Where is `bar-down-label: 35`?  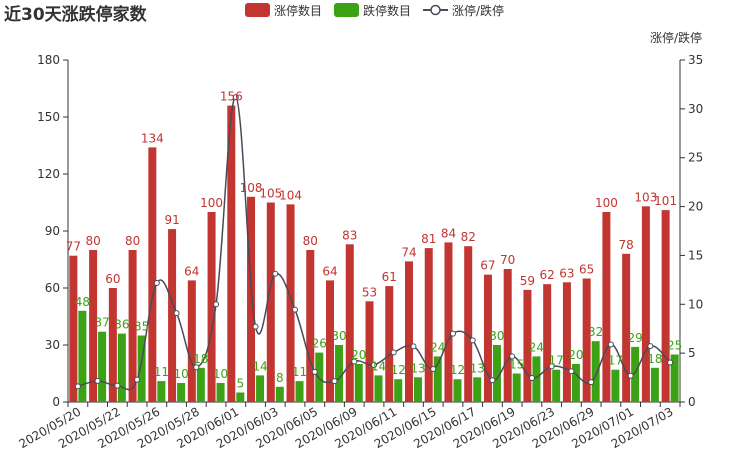
bar-down-label: 35 is located at coordinates (141, 327).